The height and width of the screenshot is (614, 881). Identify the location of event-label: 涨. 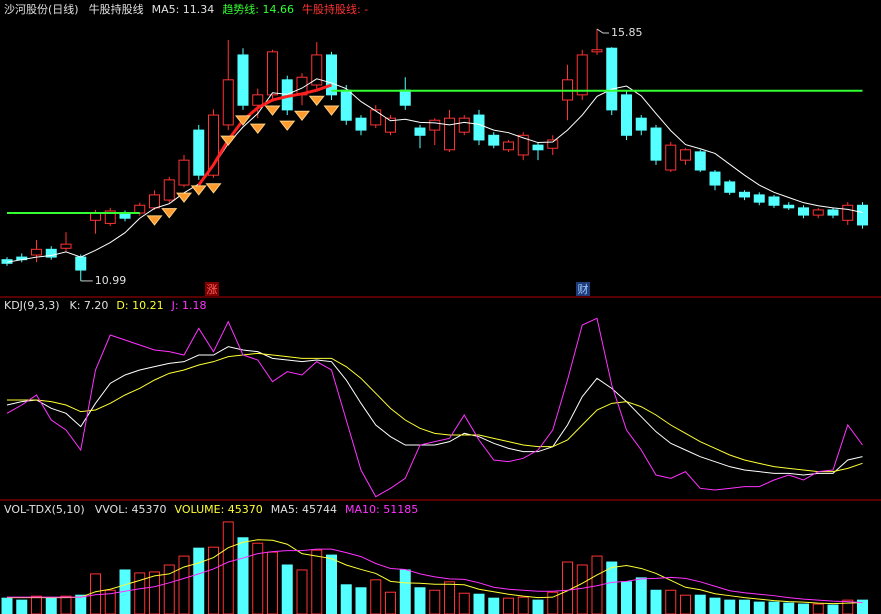
(212, 289).